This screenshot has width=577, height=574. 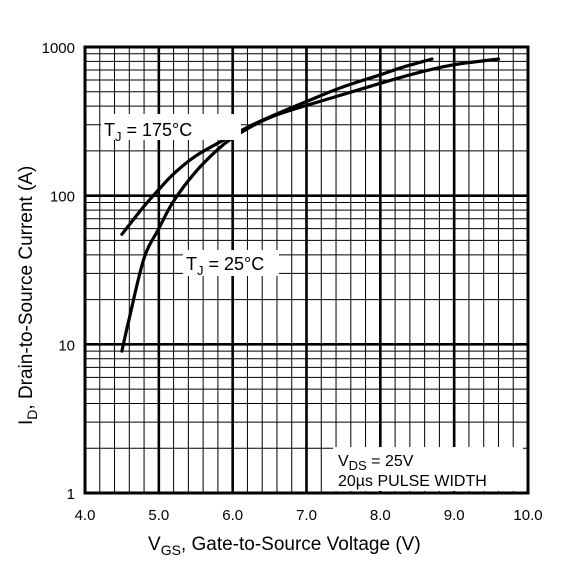 I want to click on x-tick-label: 8.0, so click(x=380, y=515).